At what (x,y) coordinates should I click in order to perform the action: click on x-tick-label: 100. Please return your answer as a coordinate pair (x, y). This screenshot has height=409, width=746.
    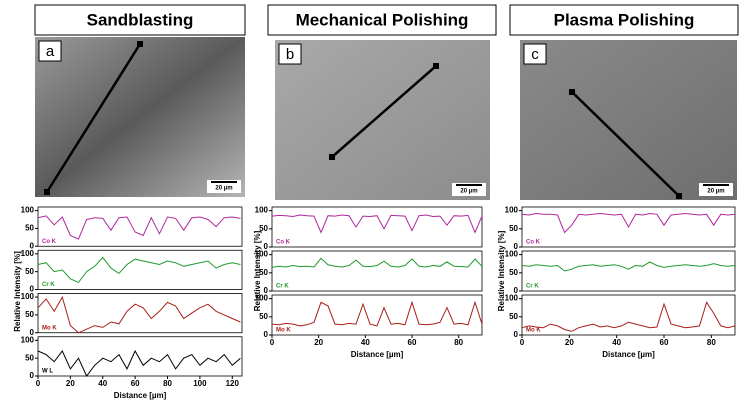
    Looking at the image, I should click on (200, 383).